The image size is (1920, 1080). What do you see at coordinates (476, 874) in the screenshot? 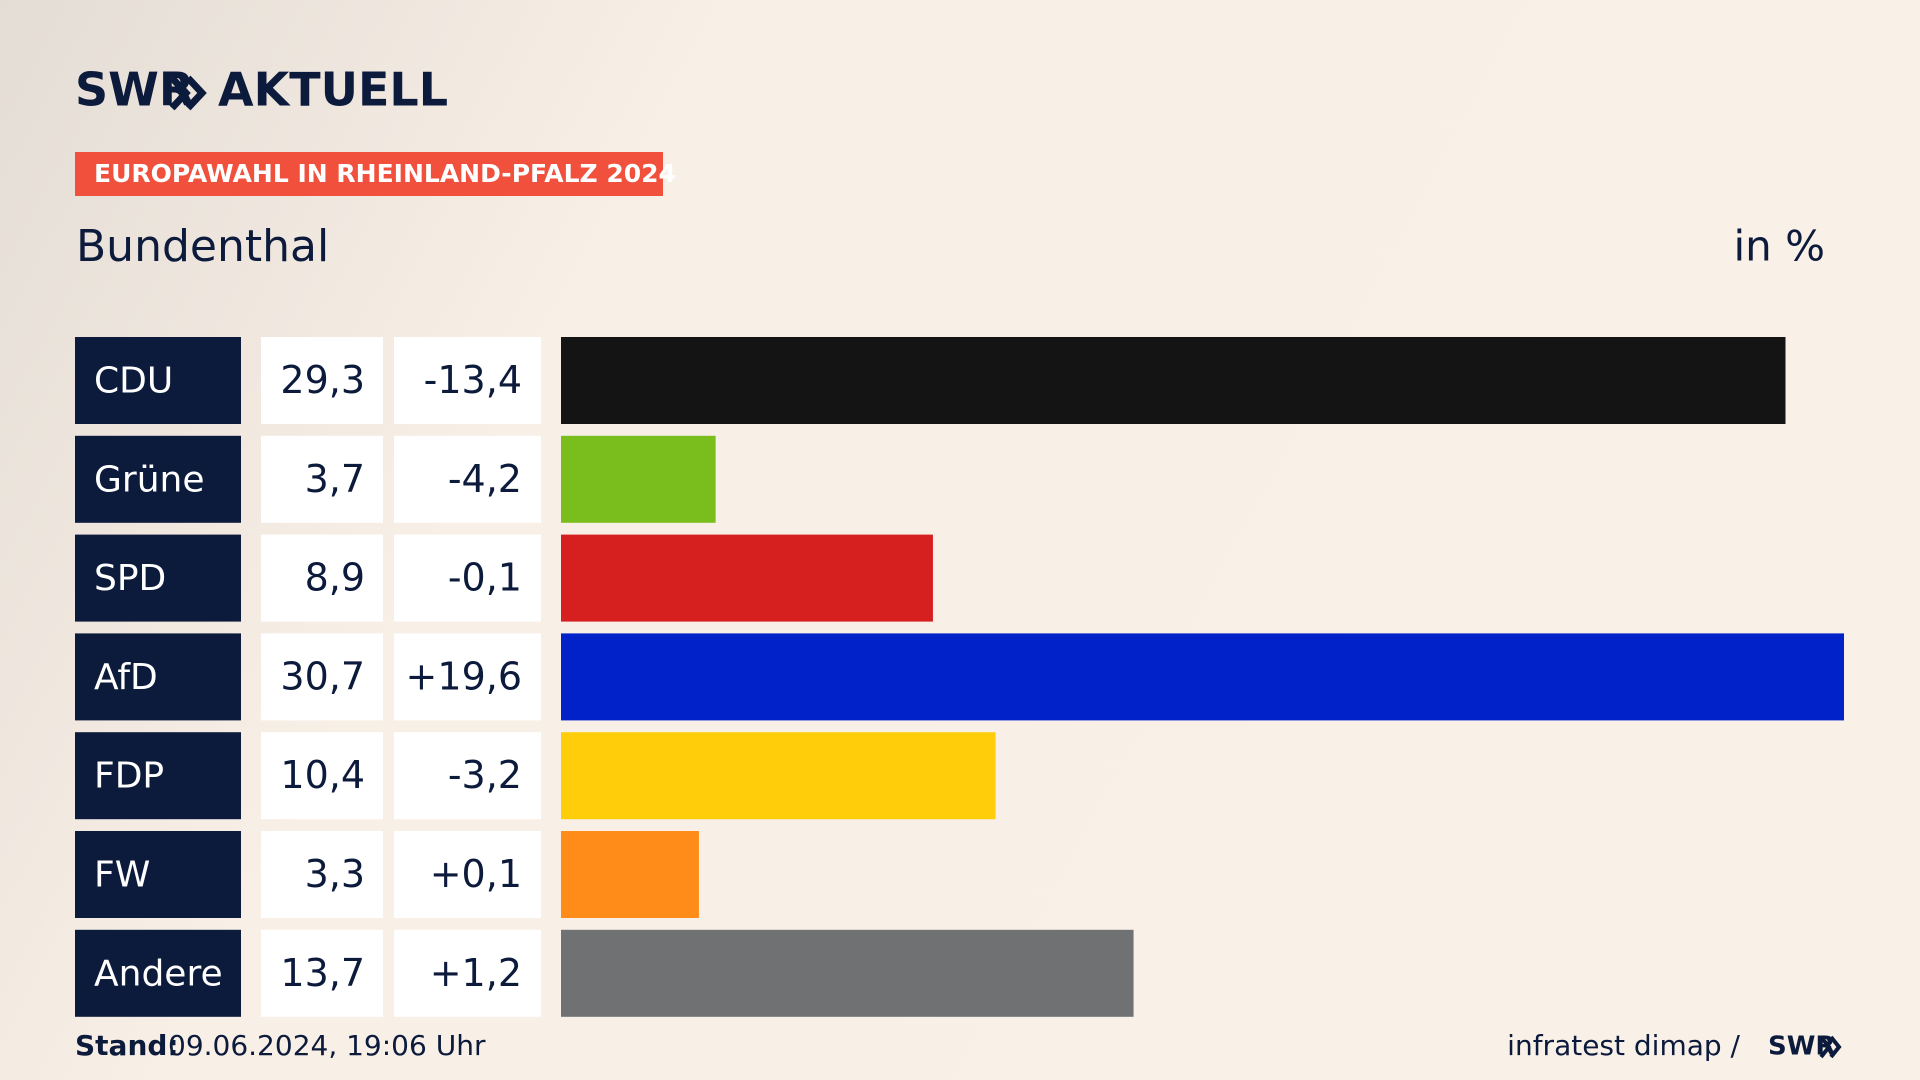
I see `change-label: +0,1` at bounding box center [476, 874].